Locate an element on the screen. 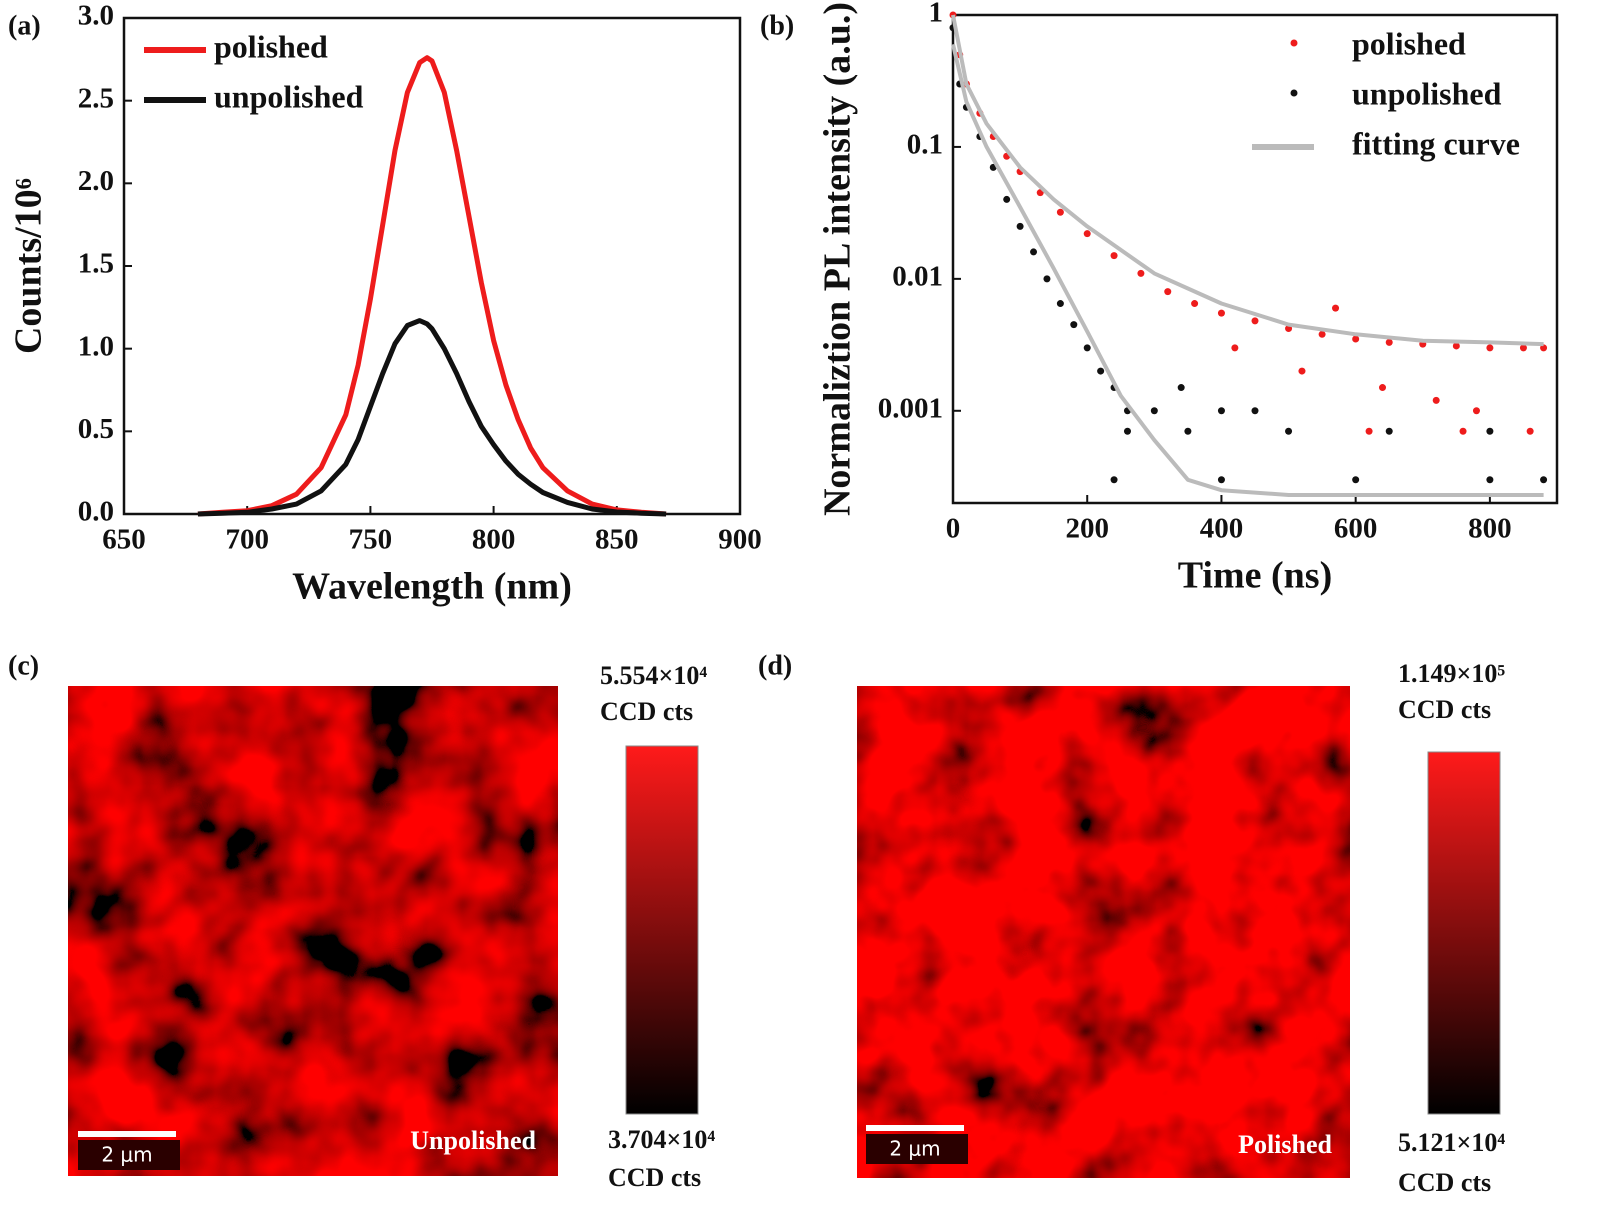 The height and width of the screenshot is (1224, 1600). x-tick-label: 0 is located at coordinates (953, 529).